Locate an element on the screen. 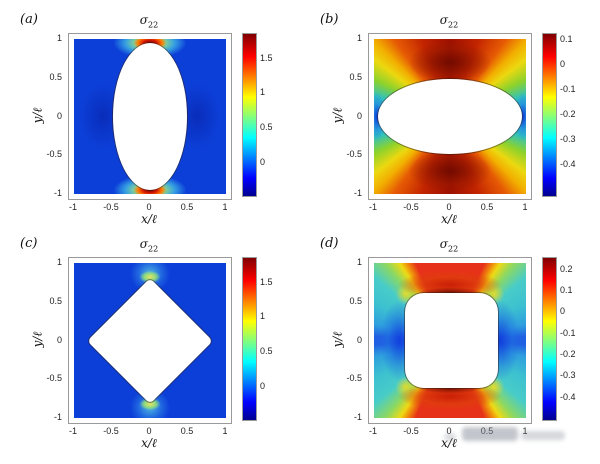 This screenshot has width=600, height=464. hole-horizontal-ellipse is located at coordinates (450, 116).